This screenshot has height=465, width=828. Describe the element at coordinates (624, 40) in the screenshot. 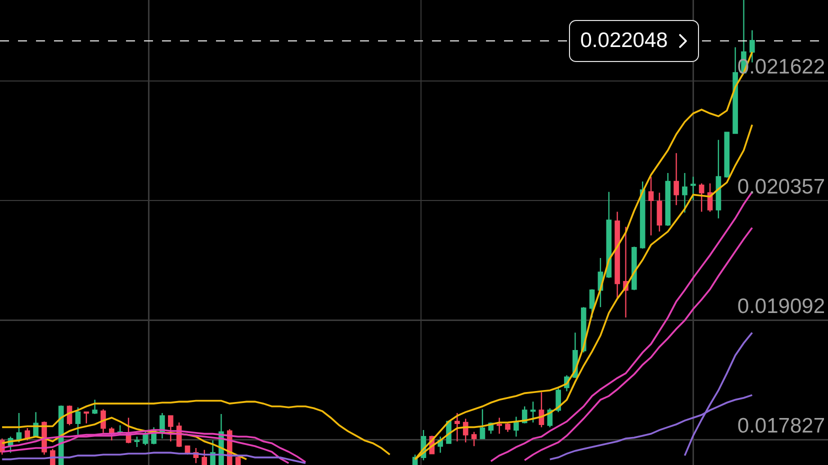

I see `ref-line-label: 0.022048` at that location.